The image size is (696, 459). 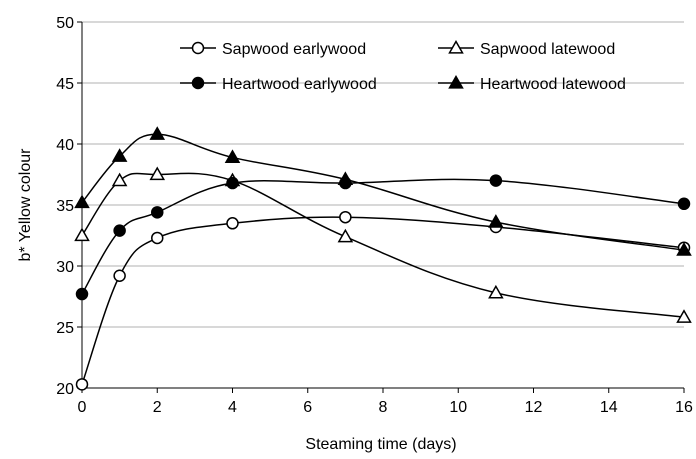 I want to click on x-tick-label-7: 14, so click(x=609, y=407).